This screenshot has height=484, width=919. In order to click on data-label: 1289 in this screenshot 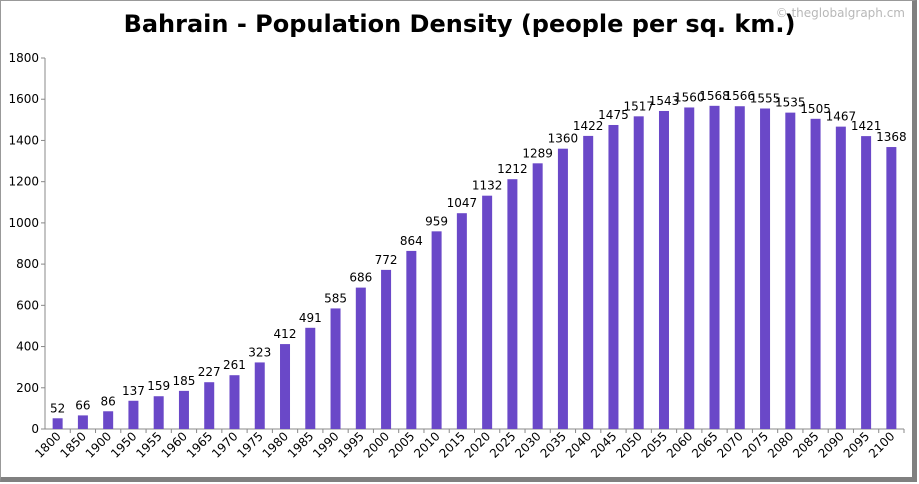, I will do `click(537, 153)`.